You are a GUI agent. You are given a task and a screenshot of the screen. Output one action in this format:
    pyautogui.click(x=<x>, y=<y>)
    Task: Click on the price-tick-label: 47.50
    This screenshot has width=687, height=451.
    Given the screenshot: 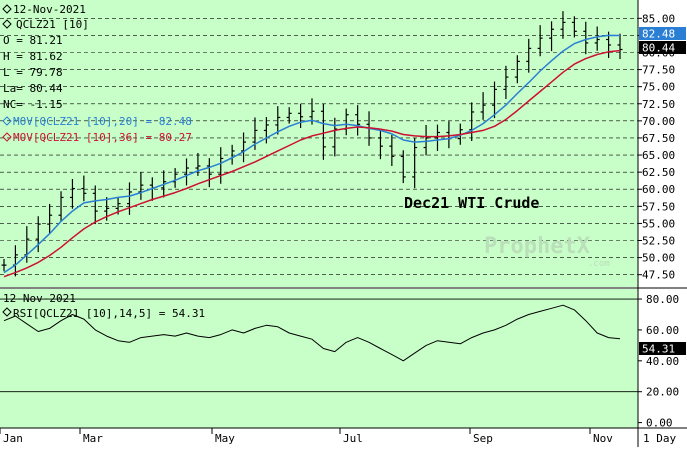 What is the action you would take?
    pyautogui.click(x=658, y=275)
    